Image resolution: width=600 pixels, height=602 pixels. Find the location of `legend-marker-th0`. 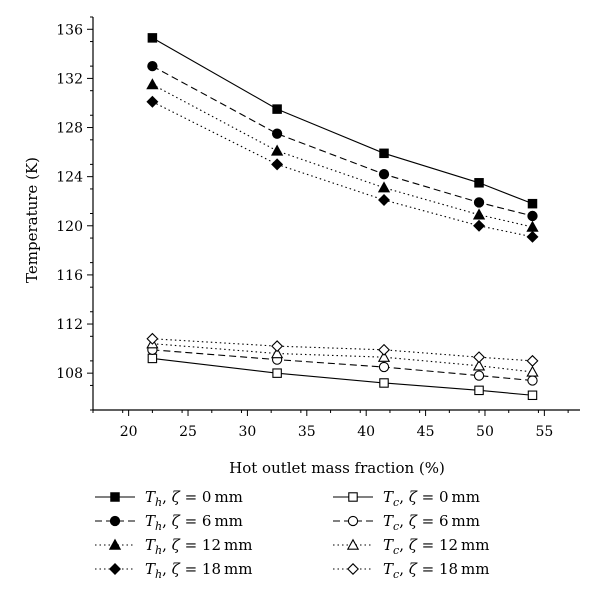

legend-marker-th0 is located at coordinates (115, 497).